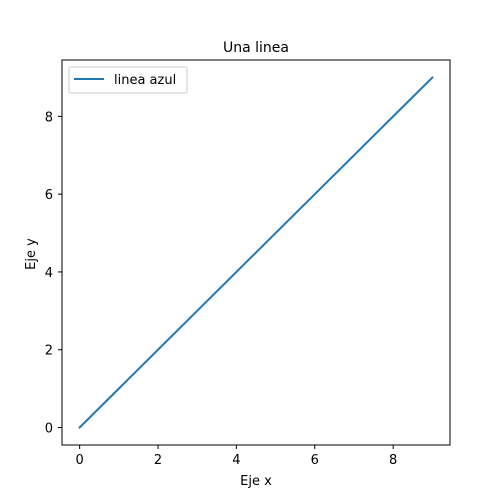 The image size is (500, 504). I want to click on legend-label: linea azul, so click(145, 80).